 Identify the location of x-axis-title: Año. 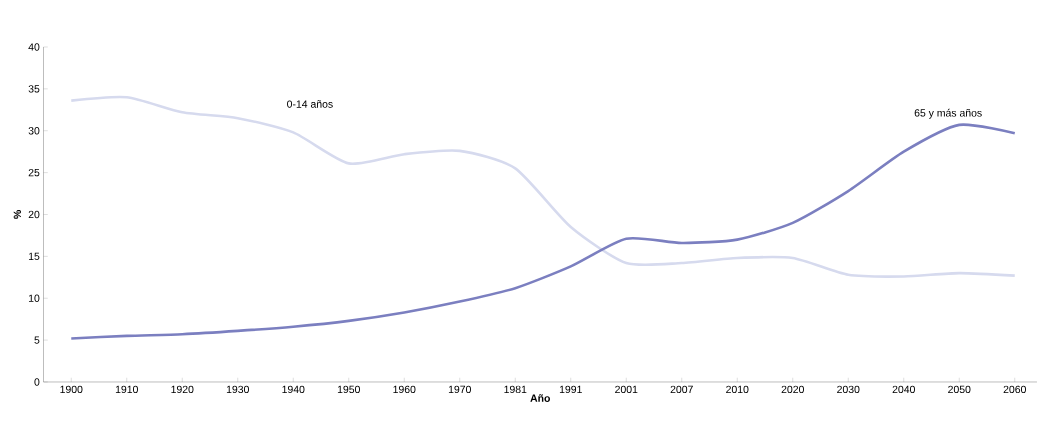
(540, 398).